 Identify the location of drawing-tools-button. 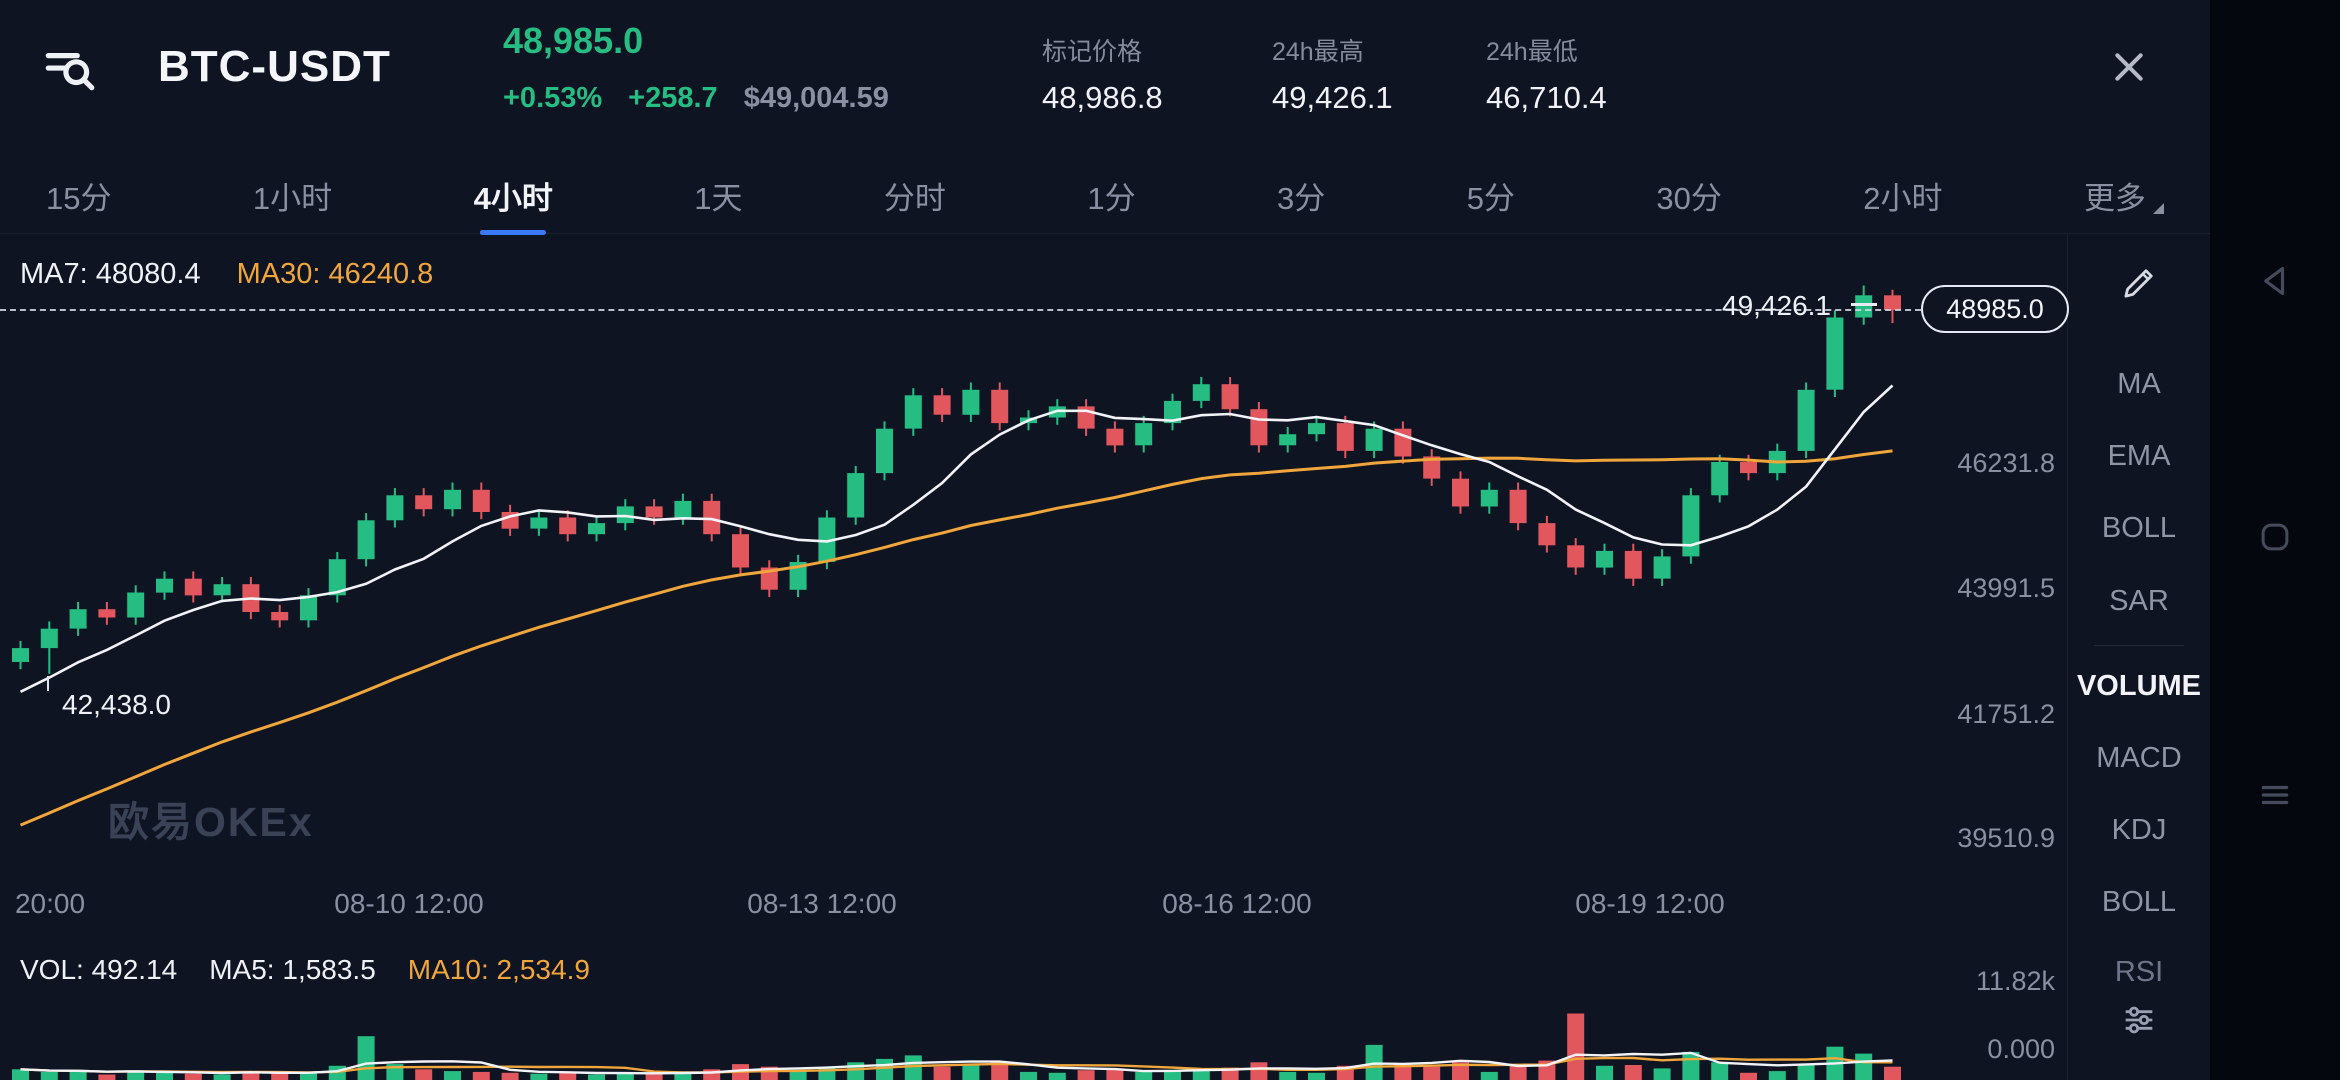
(2139, 283).